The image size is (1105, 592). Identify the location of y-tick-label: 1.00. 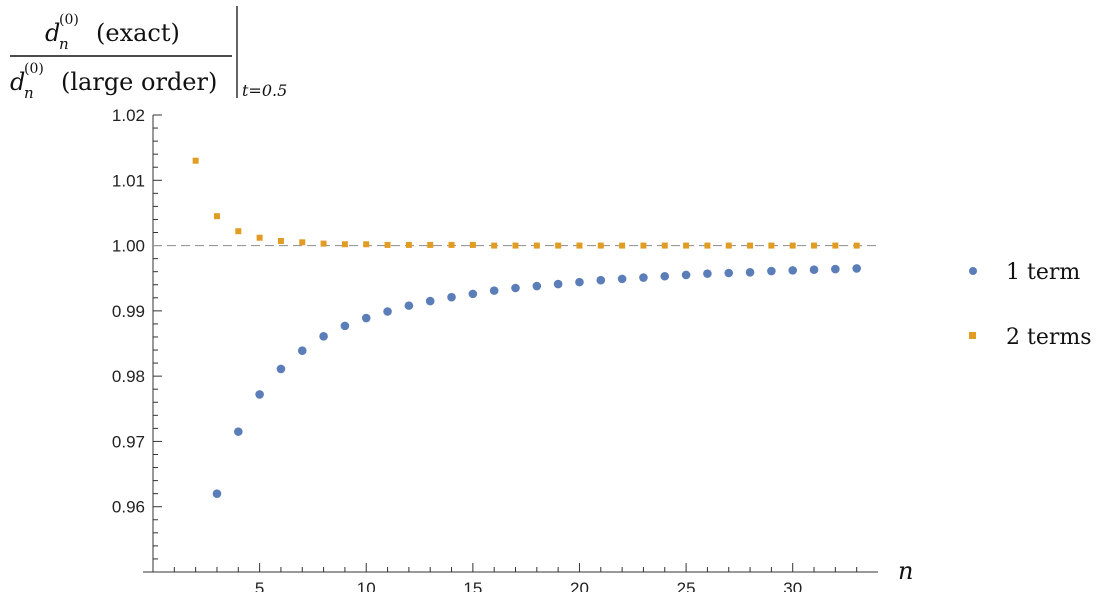
(128, 246).